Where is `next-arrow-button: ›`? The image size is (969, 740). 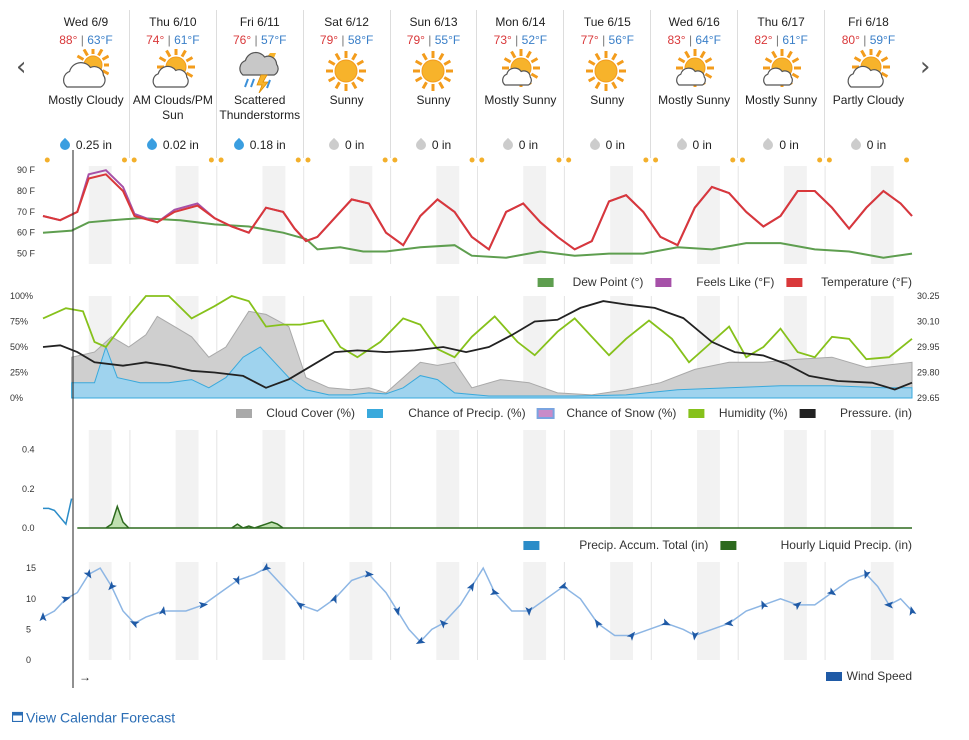 next-arrow-button: › is located at coordinates (925, 67).